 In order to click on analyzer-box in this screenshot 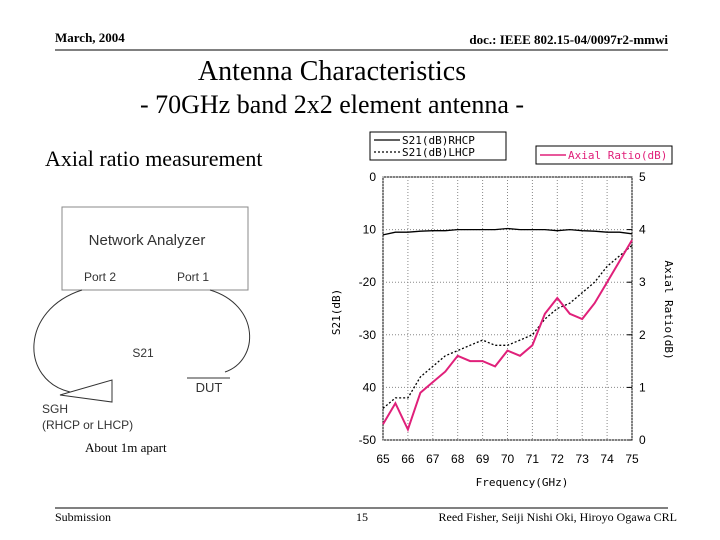, I will do `click(155, 248)`.